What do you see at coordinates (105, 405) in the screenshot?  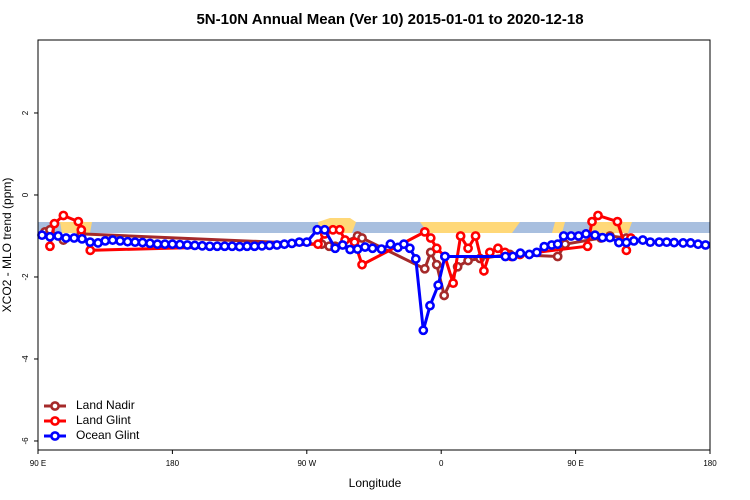 I see `legend-label: Land Nadir` at bounding box center [105, 405].